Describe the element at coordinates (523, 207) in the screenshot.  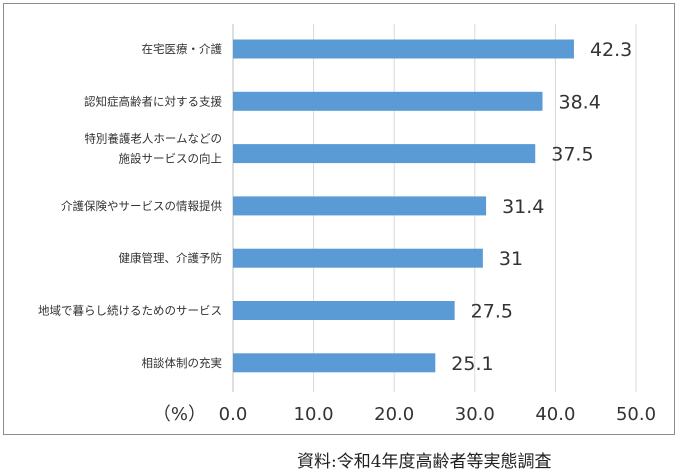
I see `data-label: 31.4` at that location.